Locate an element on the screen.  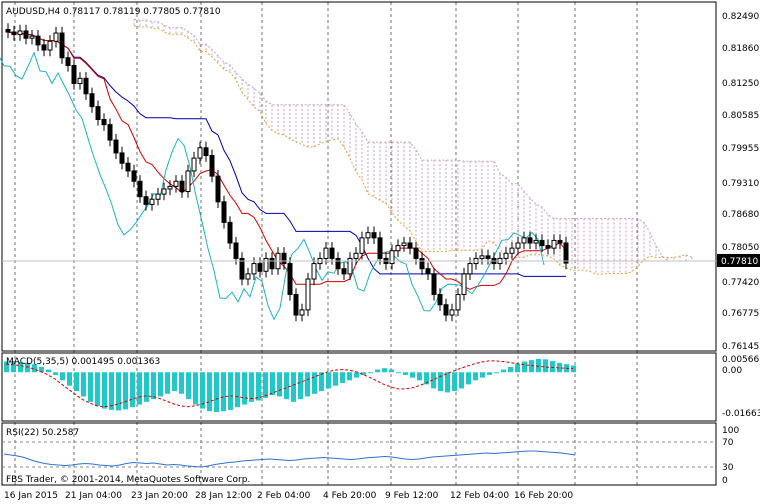
time-tick: 2 Feb 04:00 is located at coordinates (284, 496).